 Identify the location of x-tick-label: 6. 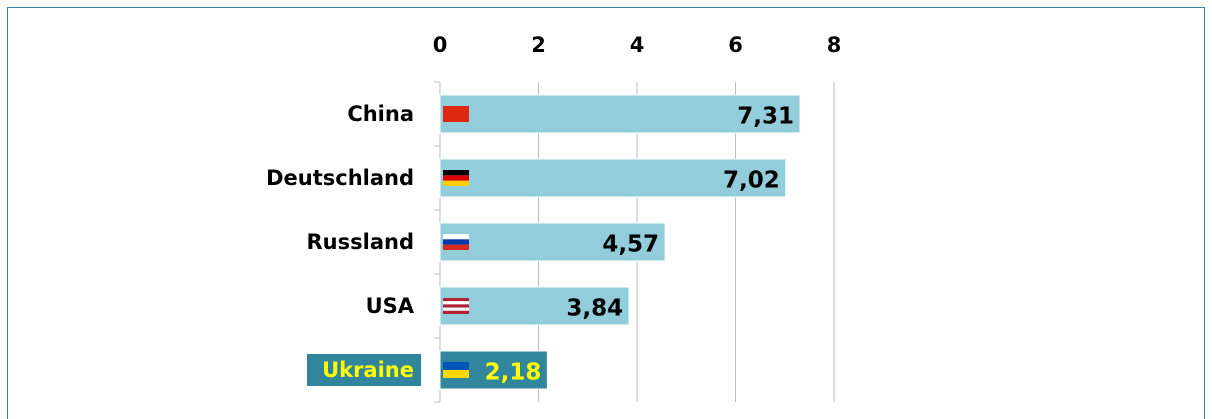
(735, 45).